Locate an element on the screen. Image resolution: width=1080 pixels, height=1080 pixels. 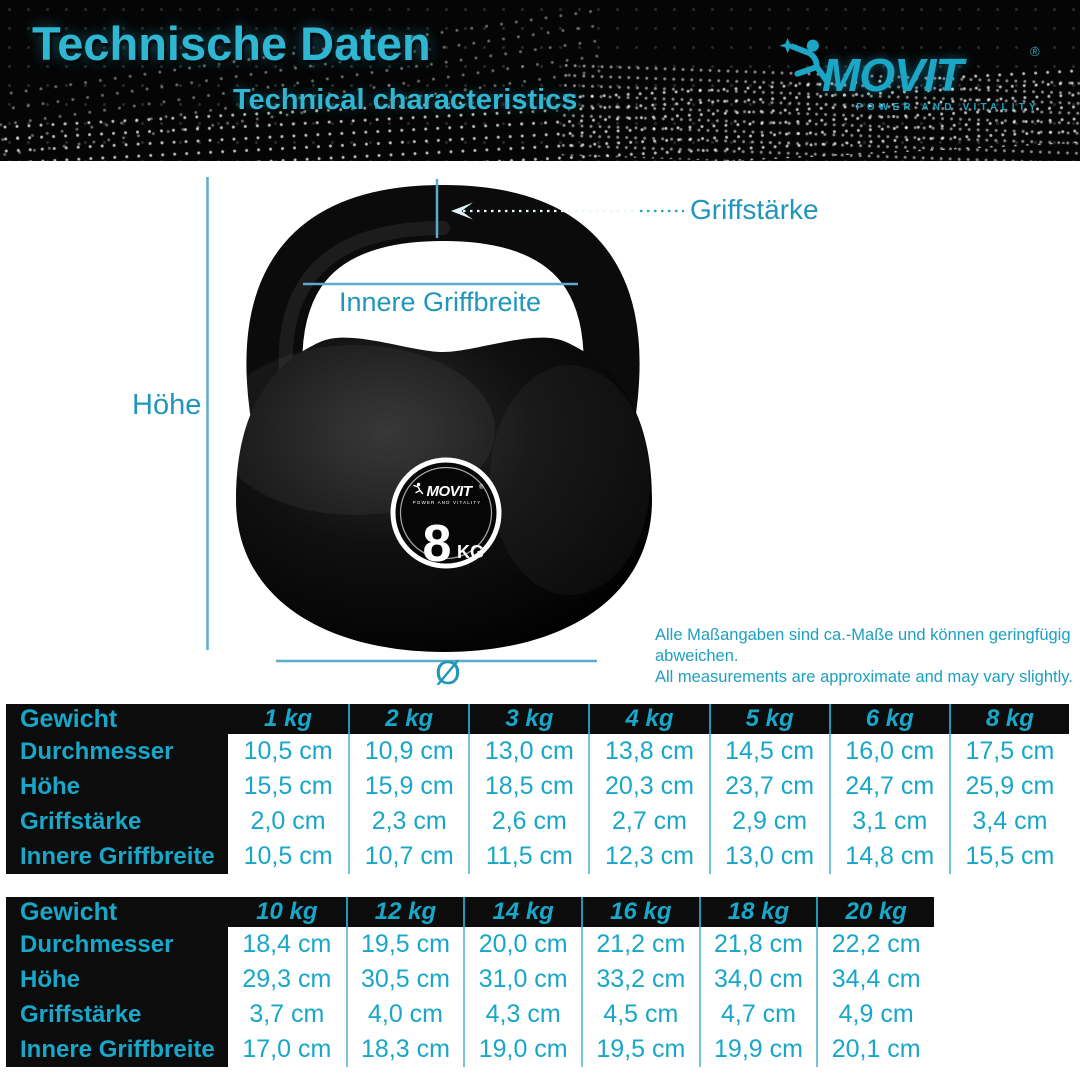
table-cell: 4,3 cm is located at coordinates (522, 1014).